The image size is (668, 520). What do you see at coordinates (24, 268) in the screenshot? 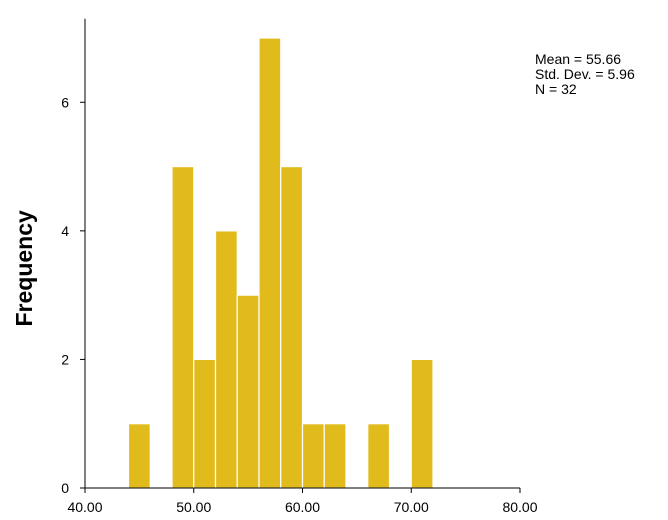
I see `y-axis-label: Frequency` at bounding box center [24, 268].